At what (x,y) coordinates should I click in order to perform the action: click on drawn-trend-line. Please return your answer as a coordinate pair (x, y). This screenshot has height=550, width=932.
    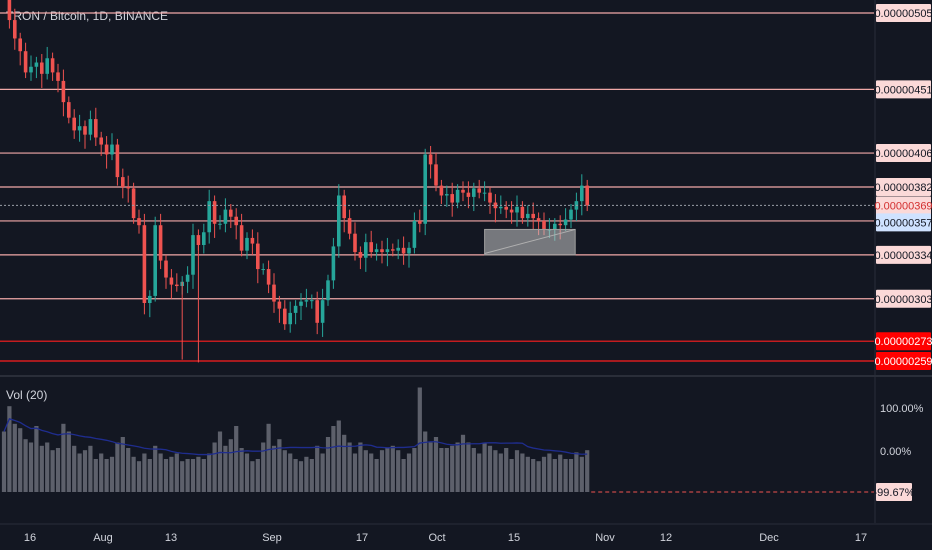
    Looking at the image, I should click on (530, 241).